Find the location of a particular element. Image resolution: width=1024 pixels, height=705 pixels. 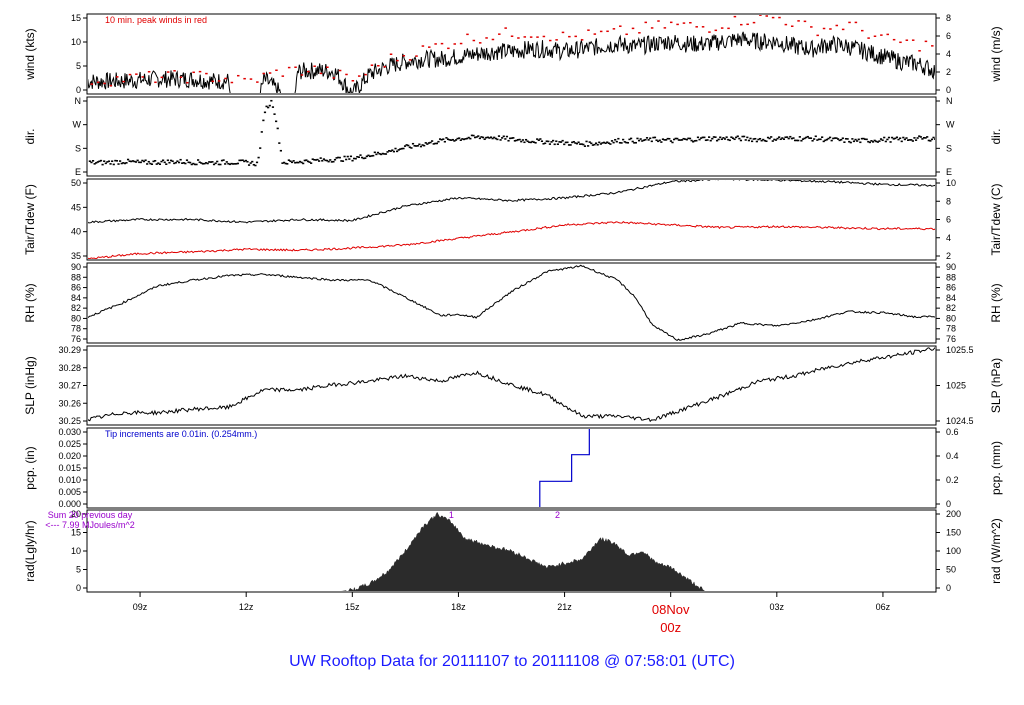

right-tick-label-wind: 8 is located at coordinates (948, 18).